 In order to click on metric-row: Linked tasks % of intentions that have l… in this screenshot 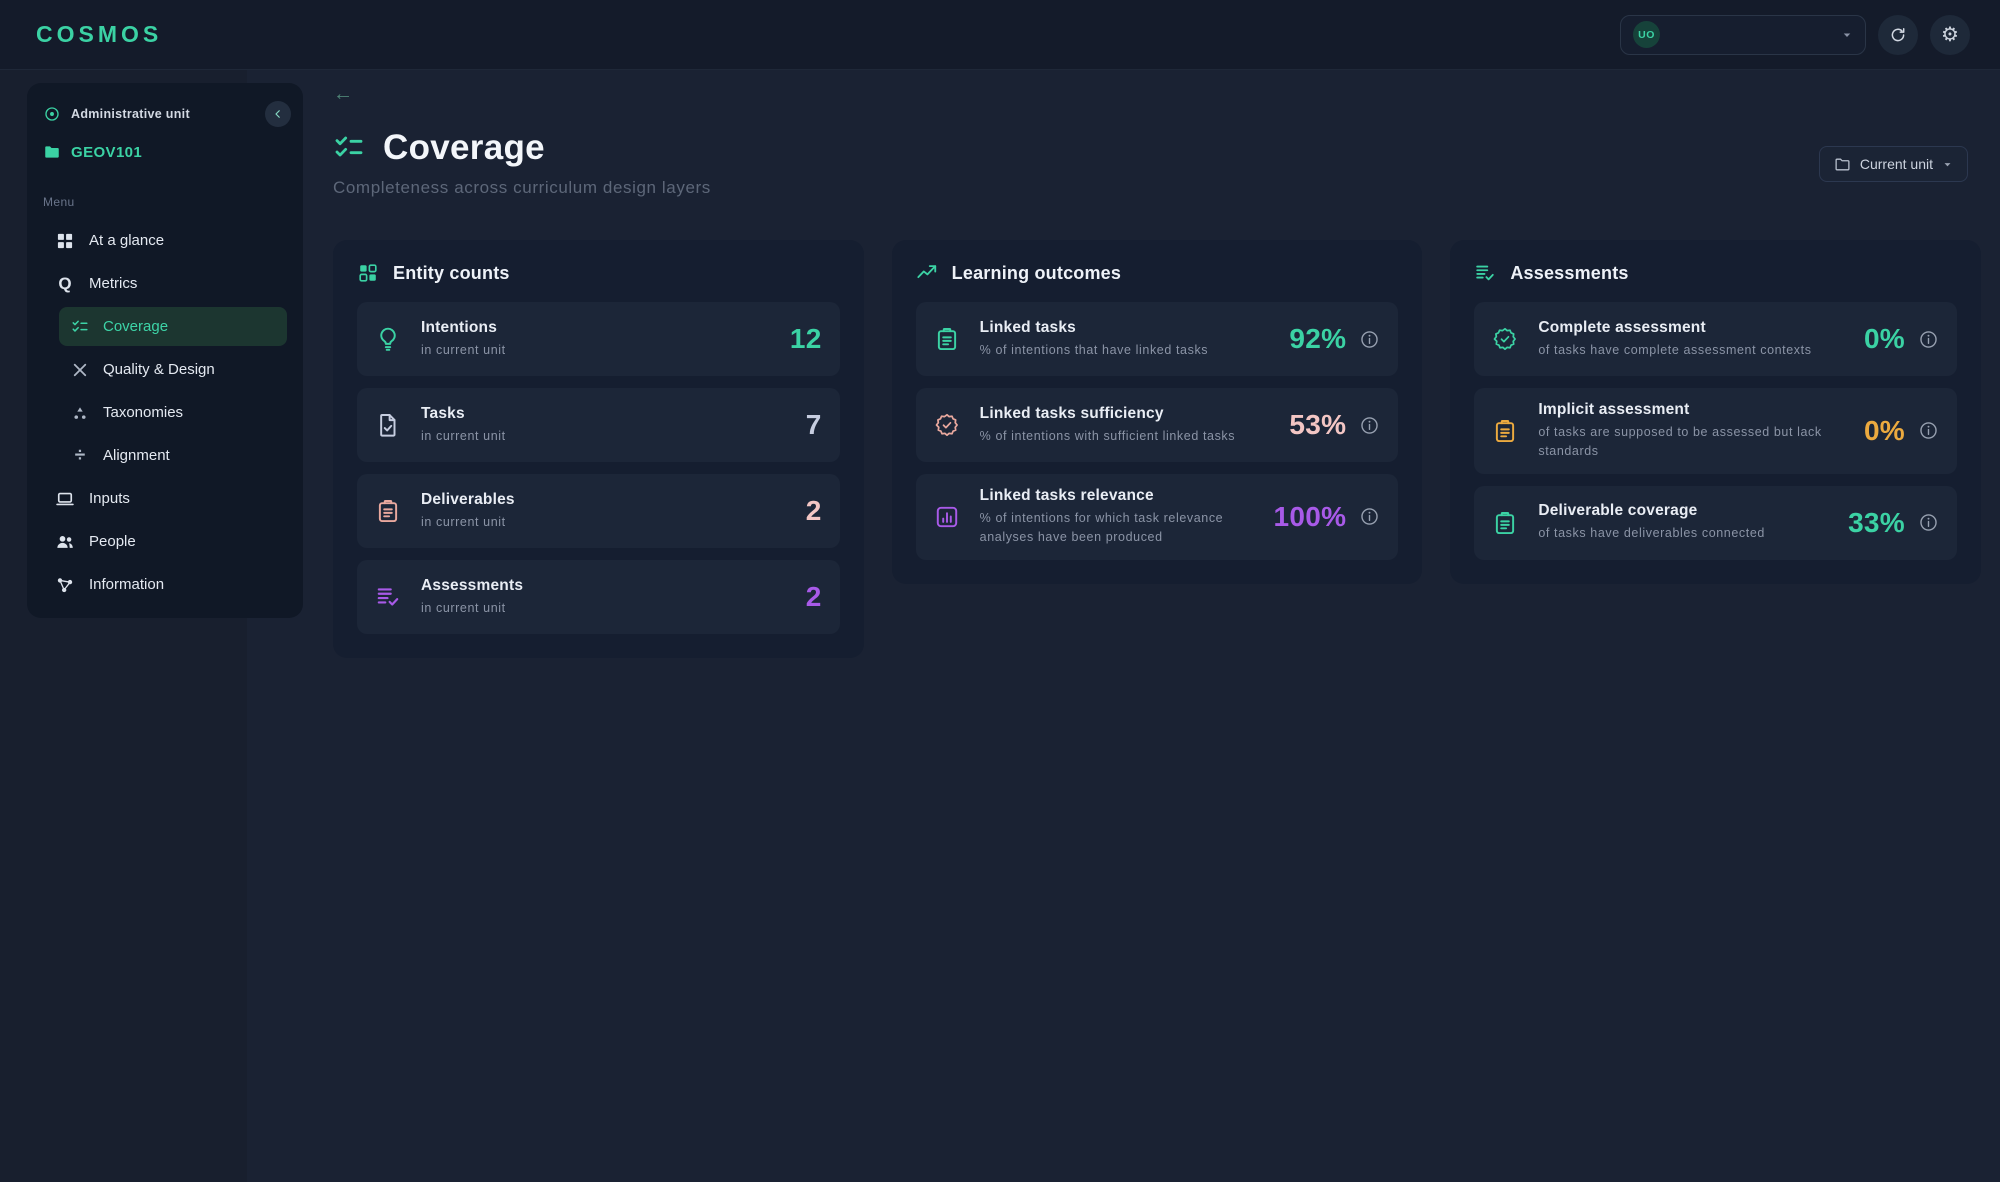, I will do `click(1157, 339)`.